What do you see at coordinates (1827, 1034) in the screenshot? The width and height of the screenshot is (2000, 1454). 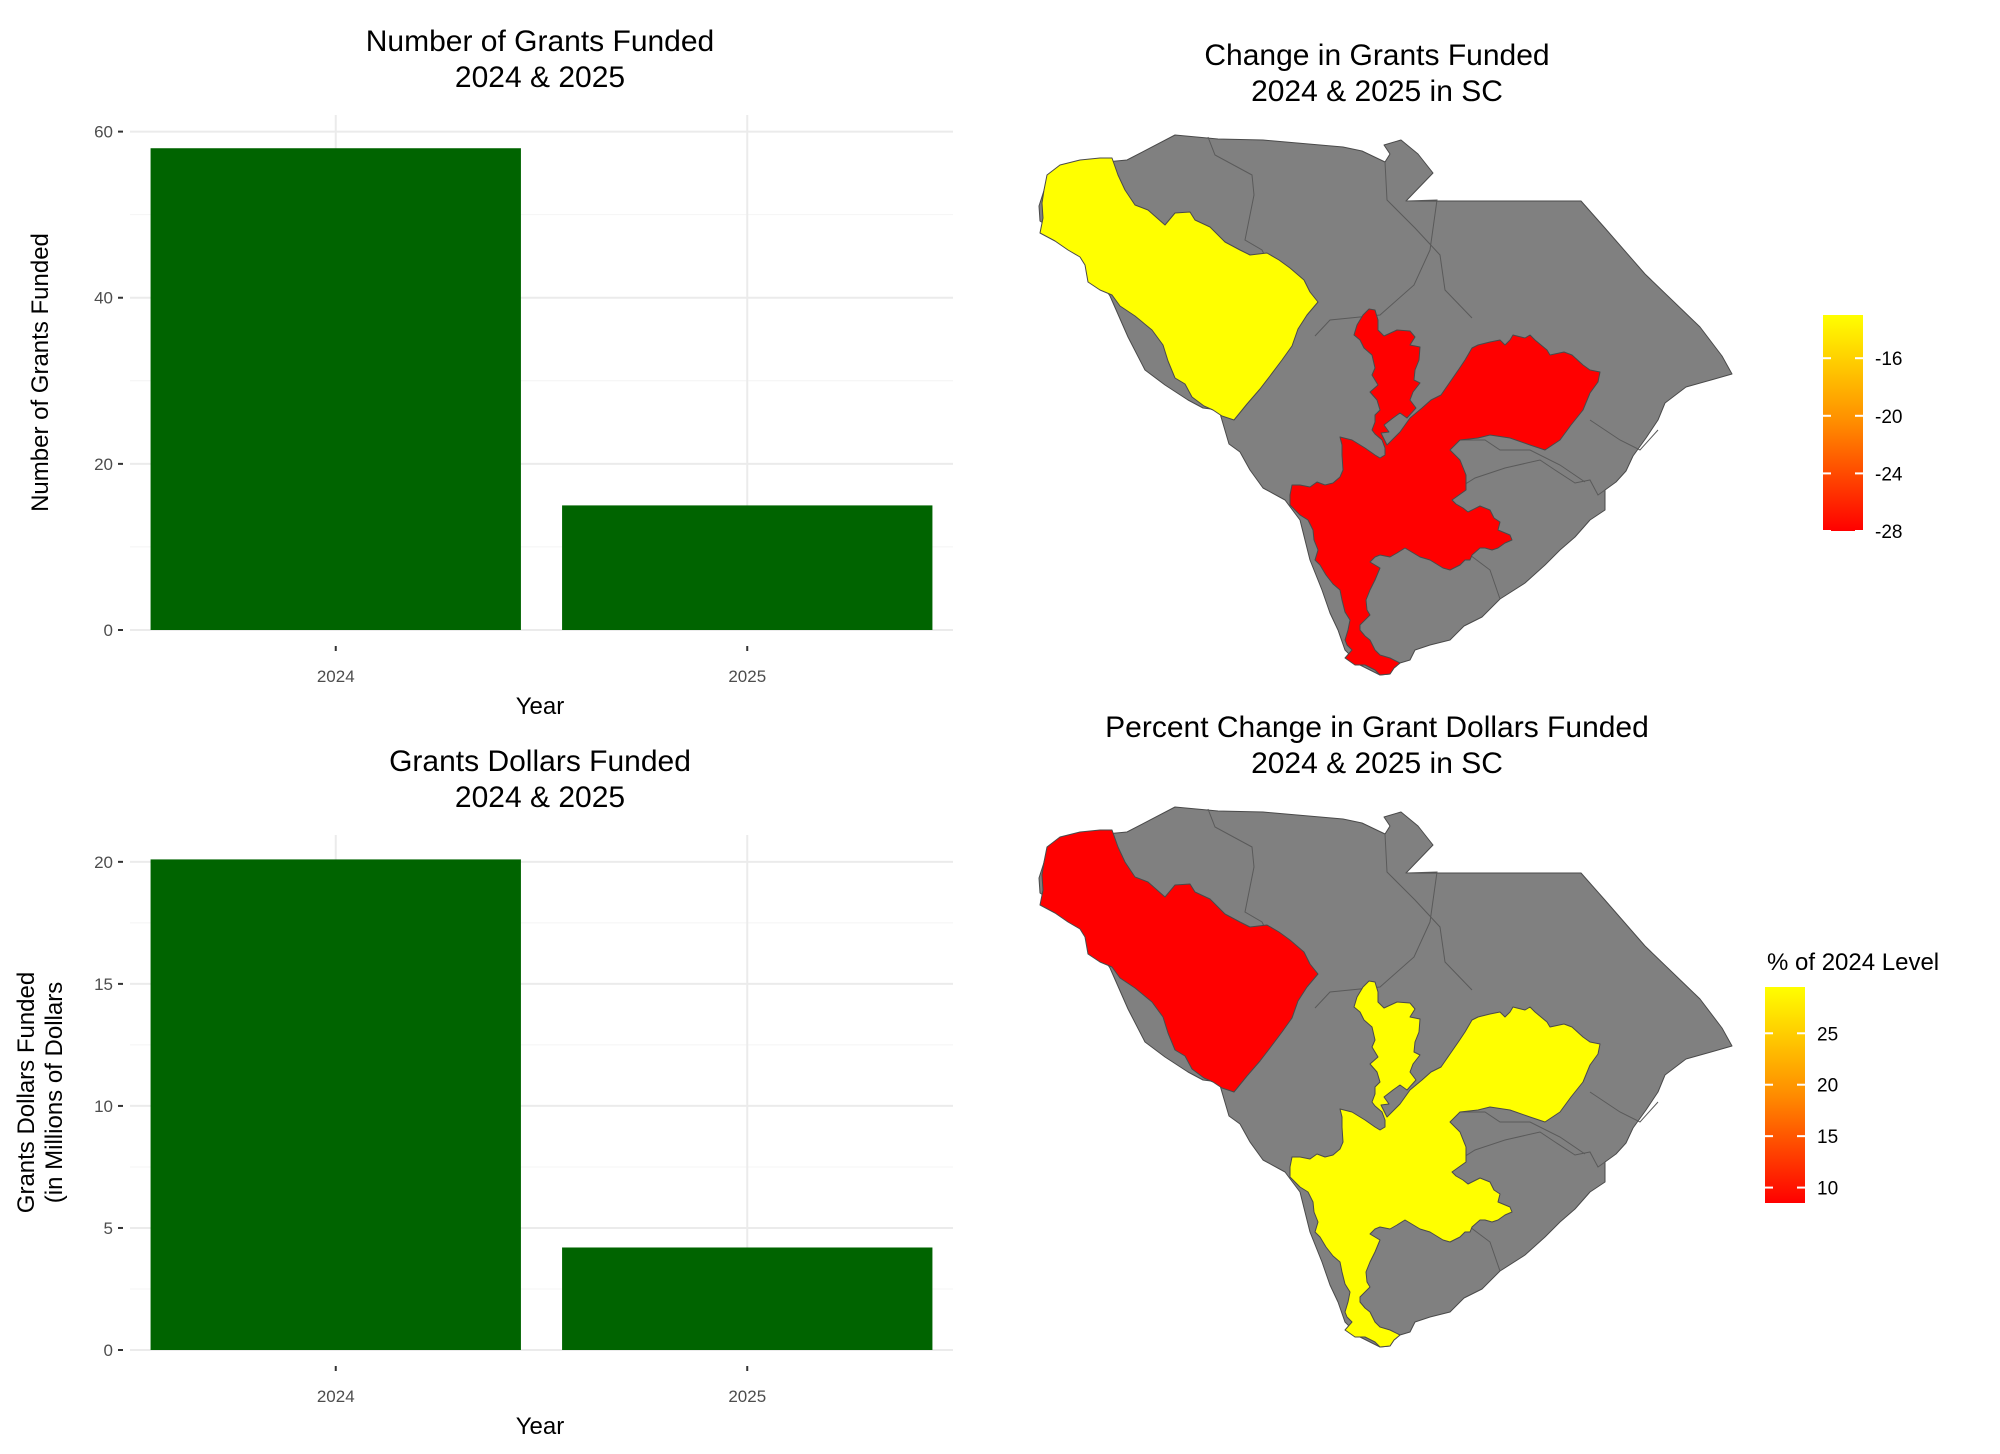 I see `legend-tick-label: 25` at bounding box center [1827, 1034].